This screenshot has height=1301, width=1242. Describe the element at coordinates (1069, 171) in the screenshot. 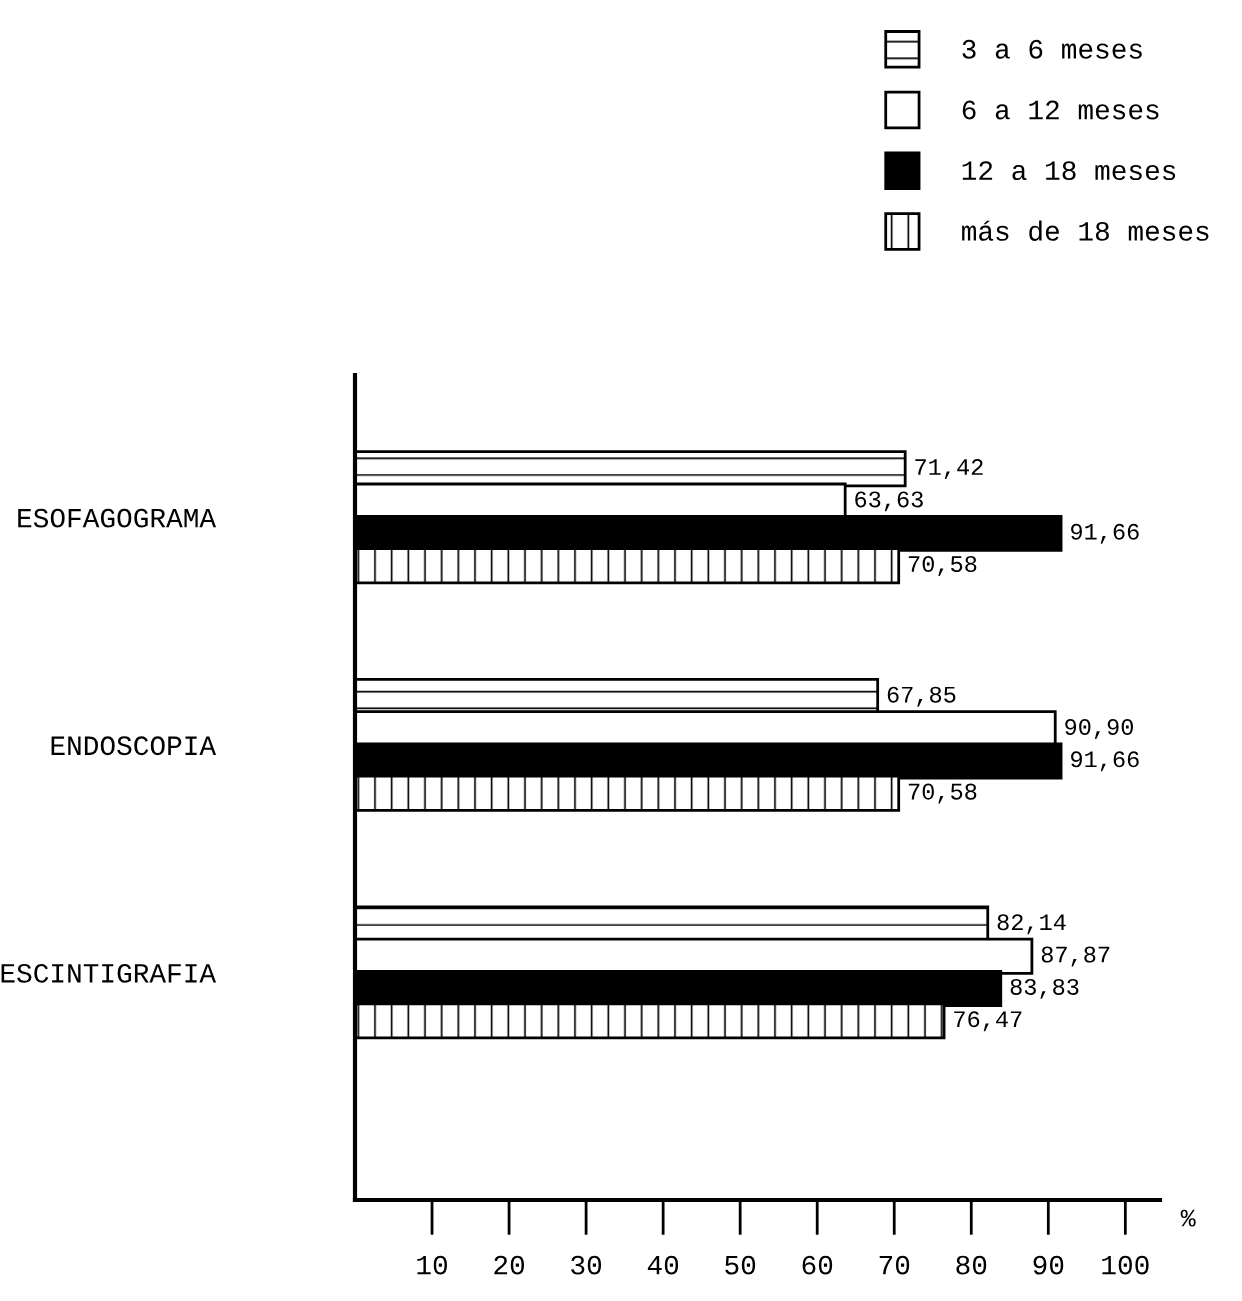

I see `legend-label: 12 a 18 meses` at that location.